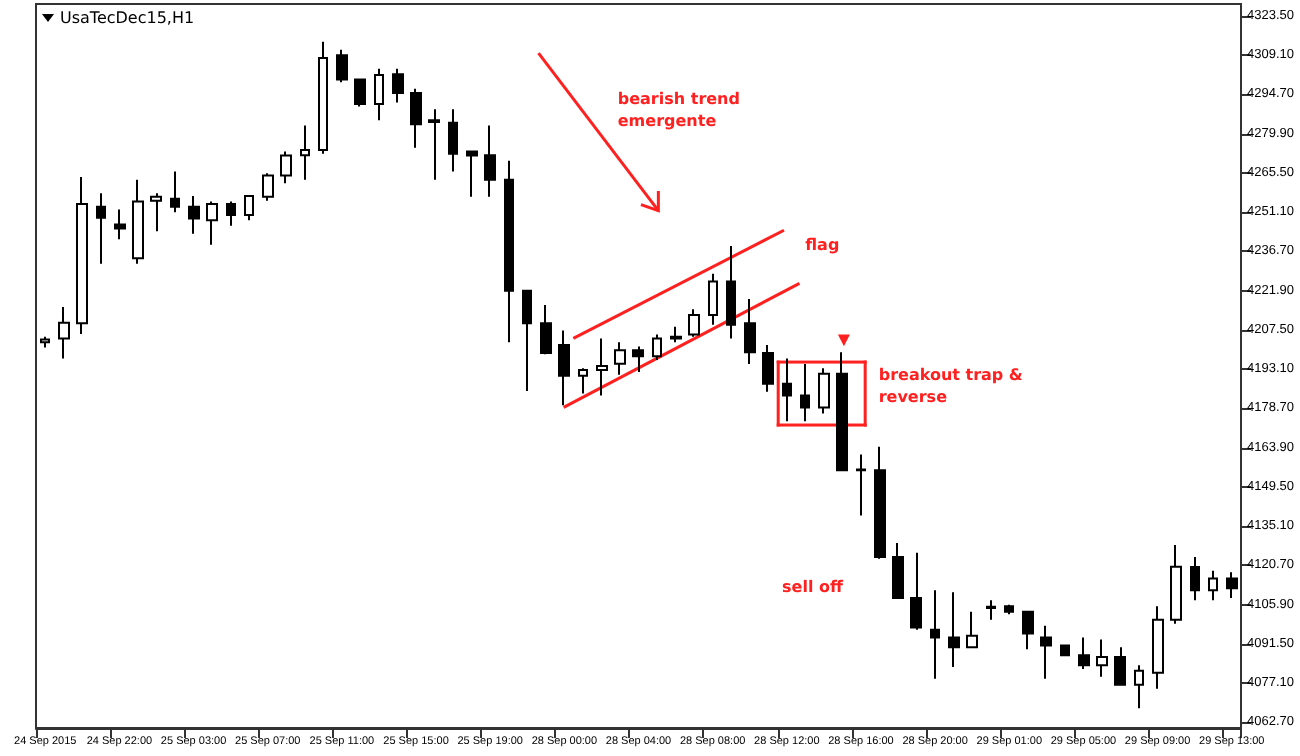 The width and height of the screenshot is (1300, 756). What do you see at coordinates (681, 110) in the screenshot?
I see `annotation: bearish trend emergente` at bounding box center [681, 110].